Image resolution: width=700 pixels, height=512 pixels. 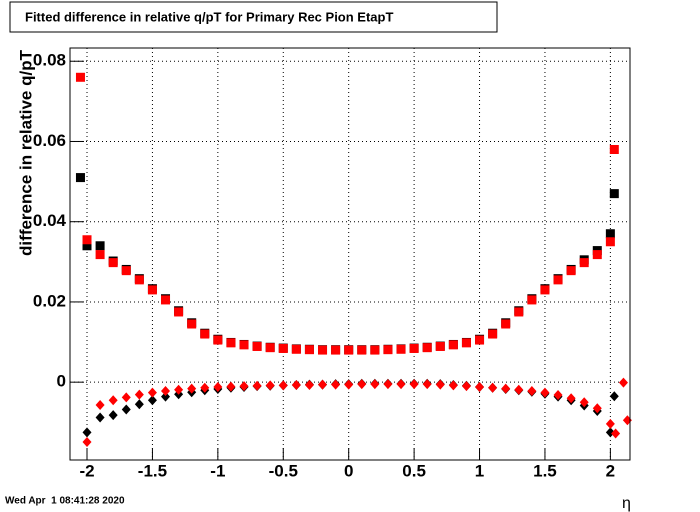 I want to click on y-tick-label: 0.04, so click(x=50, y=220).